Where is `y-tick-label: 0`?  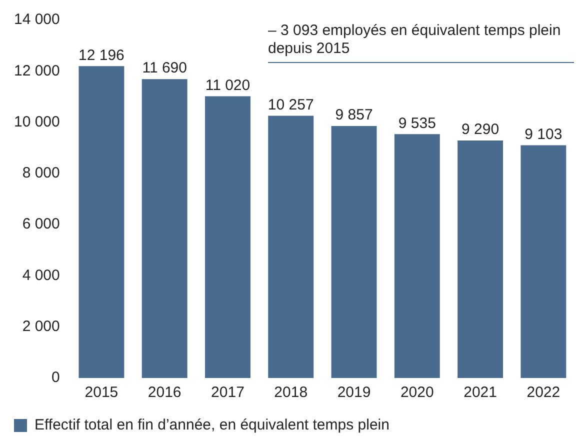
y-tick-label: 0 is located at coordinates (56, 377).